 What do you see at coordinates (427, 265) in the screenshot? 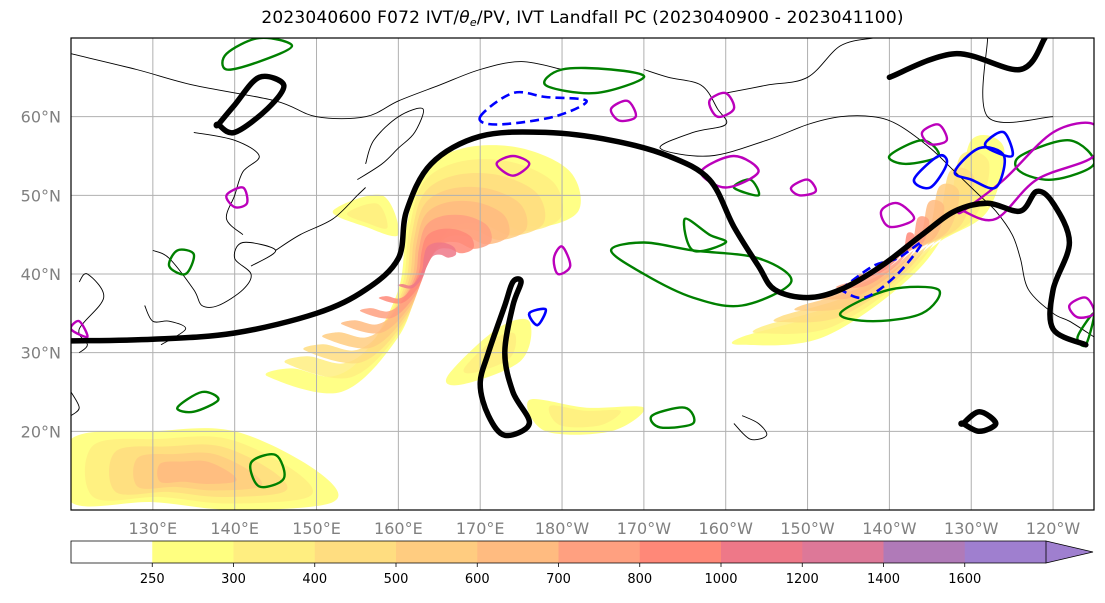
I see `ivt-plume-main-band` at bounding box center [427, 265].